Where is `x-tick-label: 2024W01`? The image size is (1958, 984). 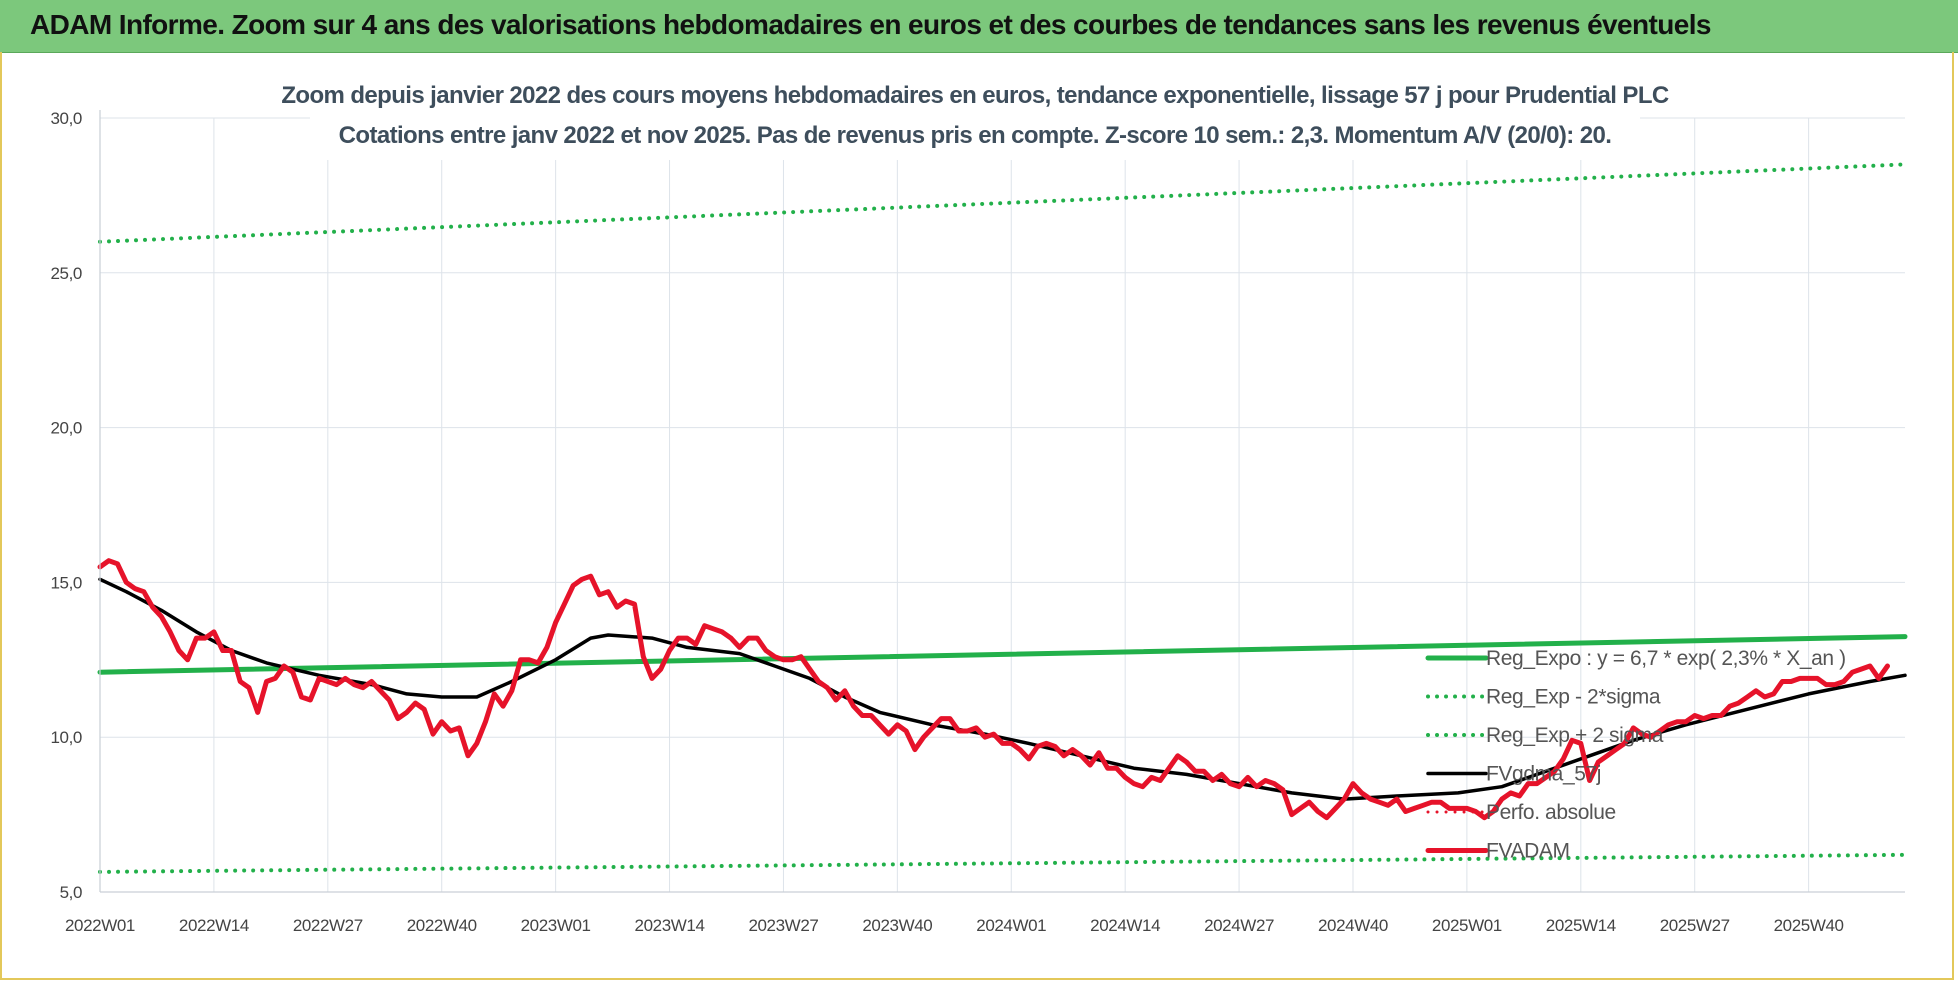 x-tick-label: 2024W01 is located at coordinates (1011, 925).